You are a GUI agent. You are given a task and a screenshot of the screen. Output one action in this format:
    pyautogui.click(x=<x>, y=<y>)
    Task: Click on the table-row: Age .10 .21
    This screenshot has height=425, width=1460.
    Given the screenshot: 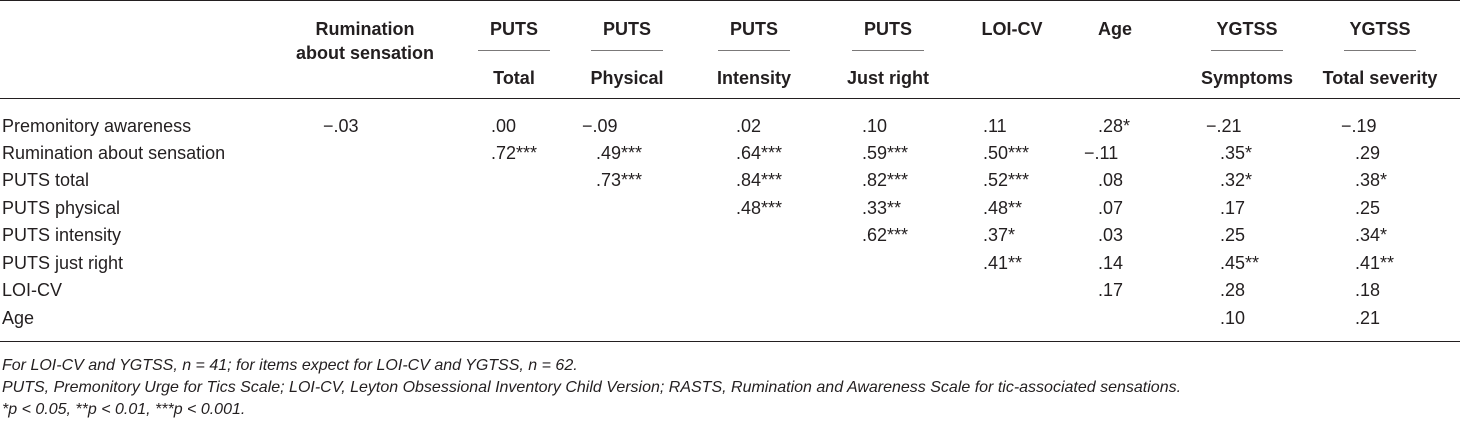 What is the action you would take?
    pyautogui.click(x=730, y=318)
    